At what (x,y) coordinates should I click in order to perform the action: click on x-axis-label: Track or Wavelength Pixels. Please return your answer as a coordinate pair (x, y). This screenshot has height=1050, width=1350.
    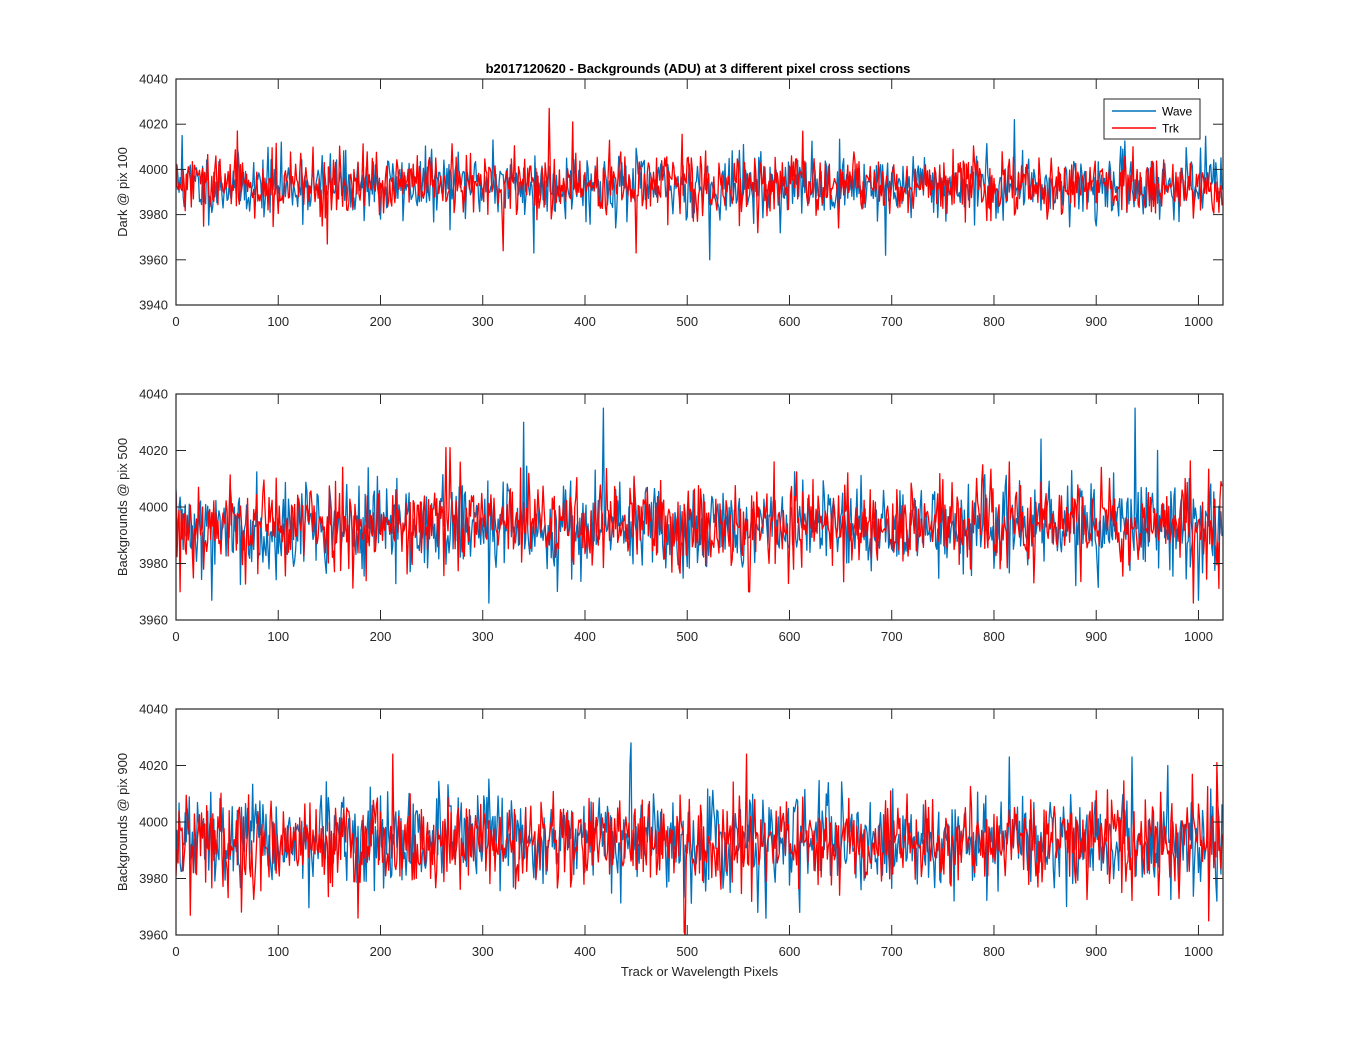
    Looking at the image, I should click on (700, 971).